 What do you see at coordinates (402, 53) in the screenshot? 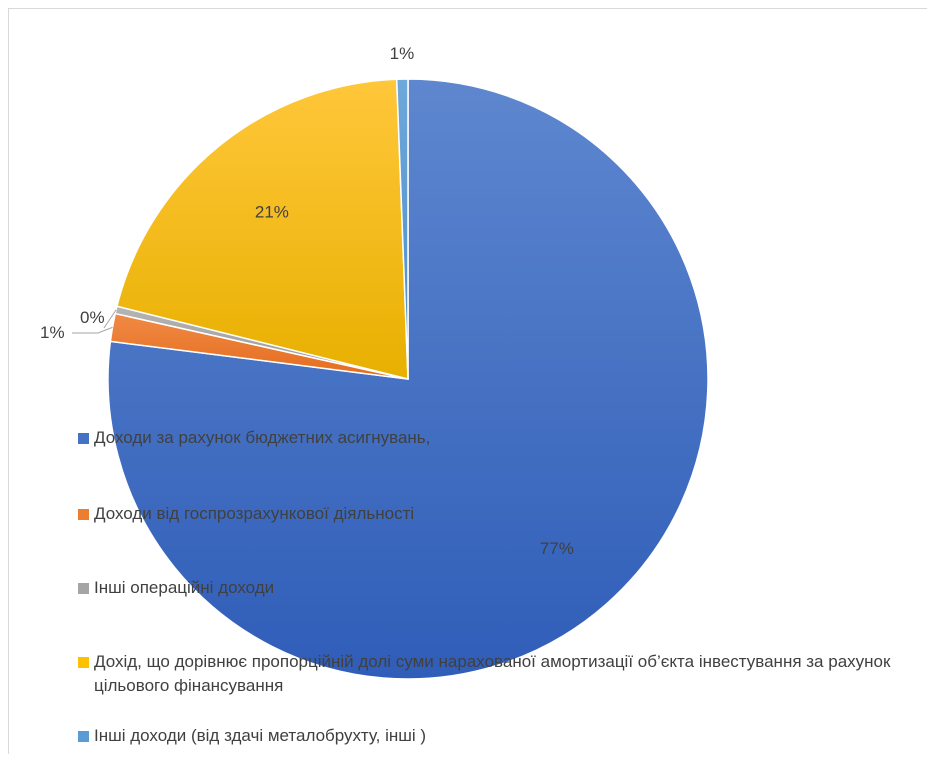
I see `data-label-other-income: 1%` at bounding box center [402, 53].